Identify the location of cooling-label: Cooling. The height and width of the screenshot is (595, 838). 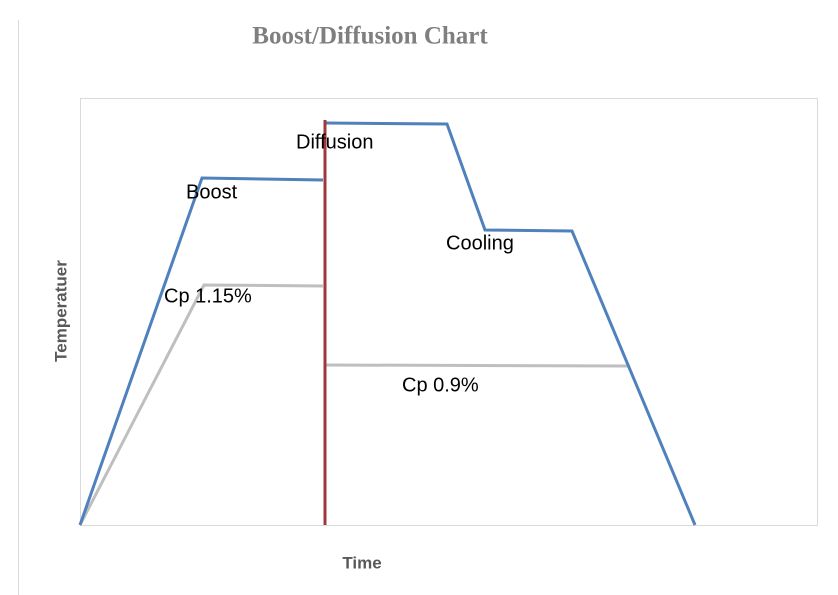
(480, 243).